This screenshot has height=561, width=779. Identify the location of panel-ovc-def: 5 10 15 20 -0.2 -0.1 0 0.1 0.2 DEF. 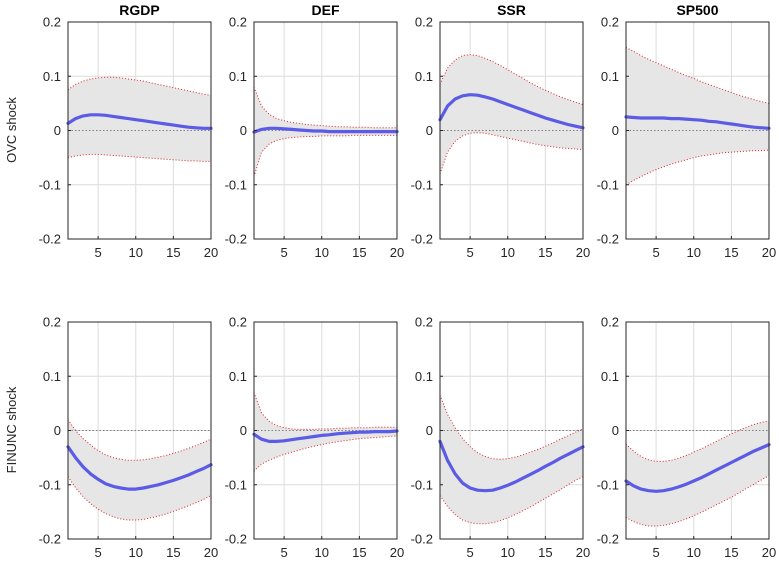
(315, 131).